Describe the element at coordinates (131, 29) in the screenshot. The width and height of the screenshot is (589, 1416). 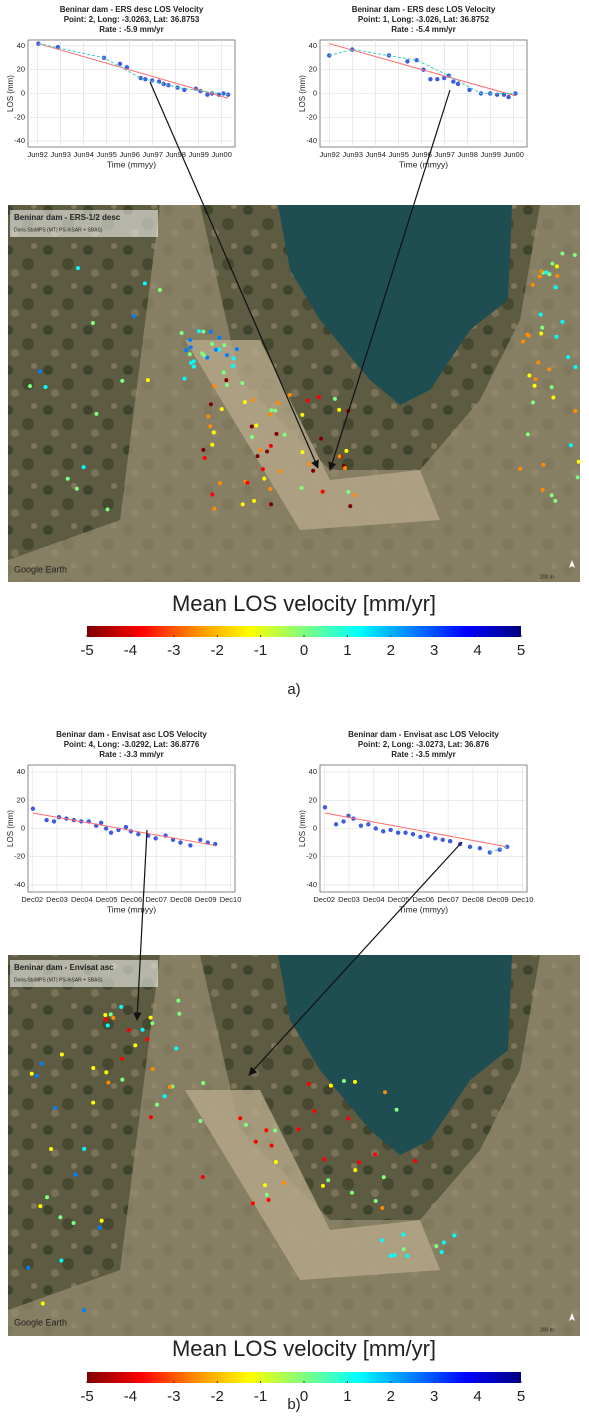
I see `chart-rate: Rate : -5.9 mm/yr` at that location.